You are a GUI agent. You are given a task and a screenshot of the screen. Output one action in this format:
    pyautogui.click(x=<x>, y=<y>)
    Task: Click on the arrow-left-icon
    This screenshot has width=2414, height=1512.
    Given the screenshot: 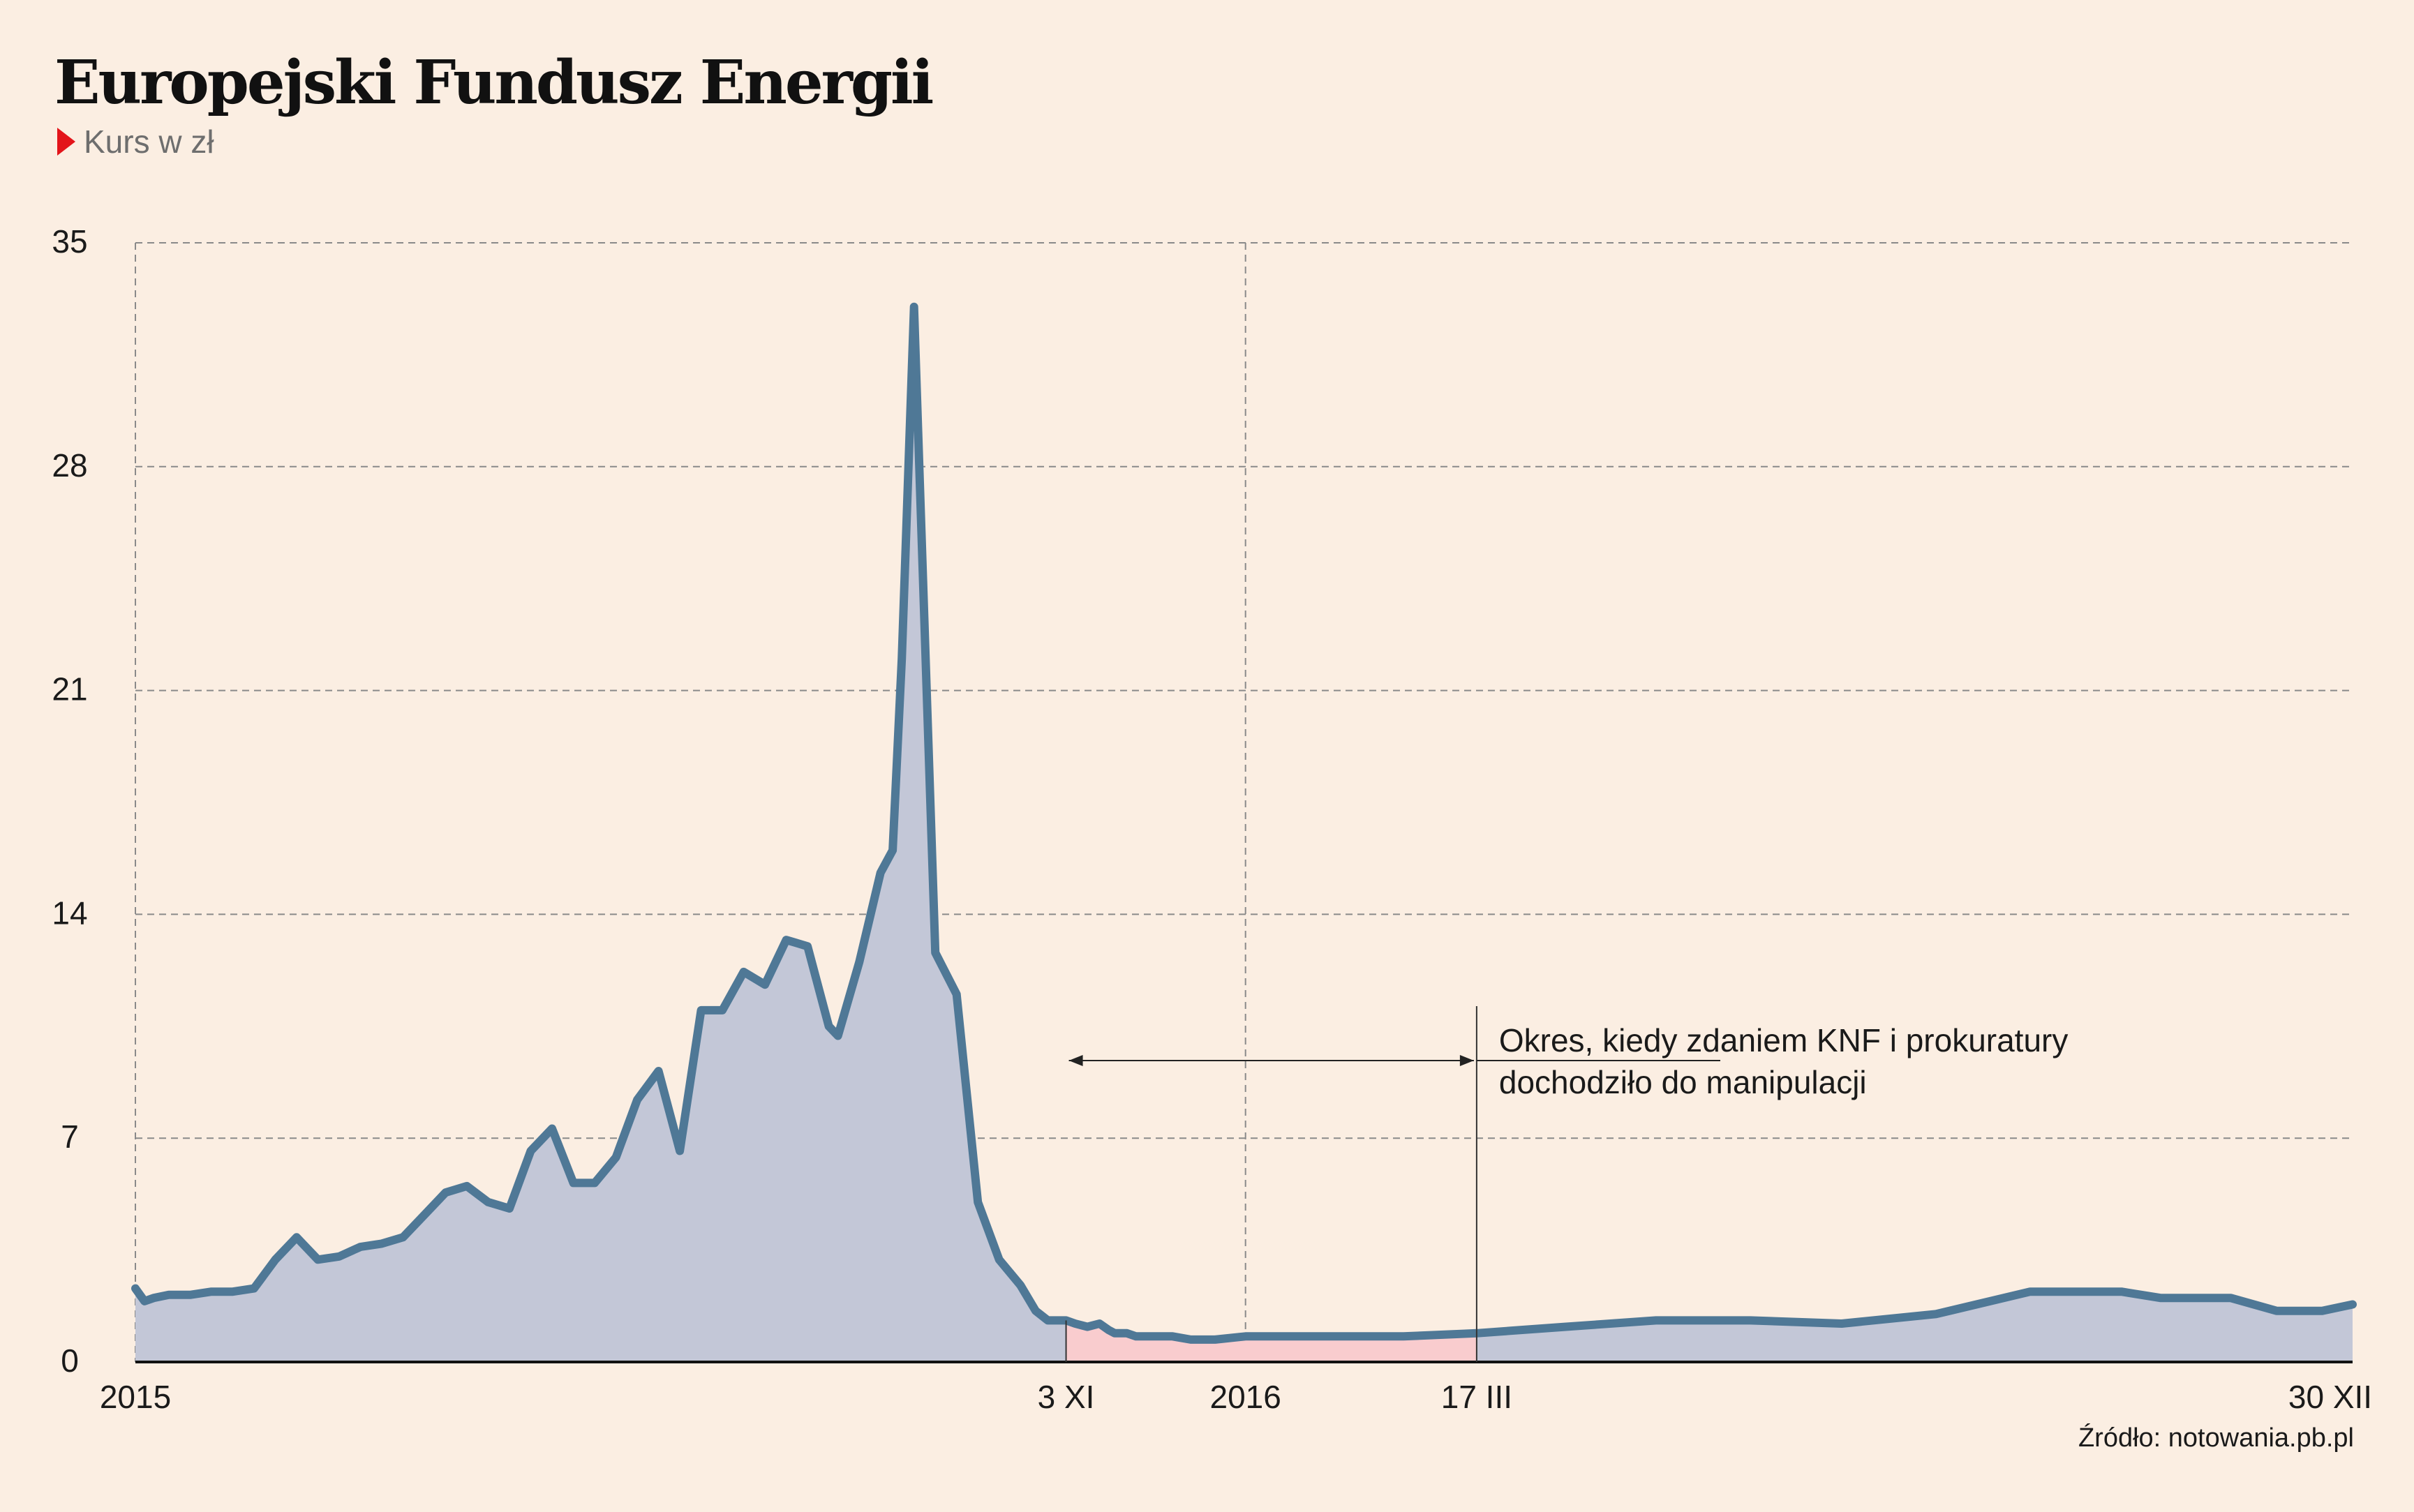 What is the action you would take?
    pyautogui.click(x=1075, y=1060)
    